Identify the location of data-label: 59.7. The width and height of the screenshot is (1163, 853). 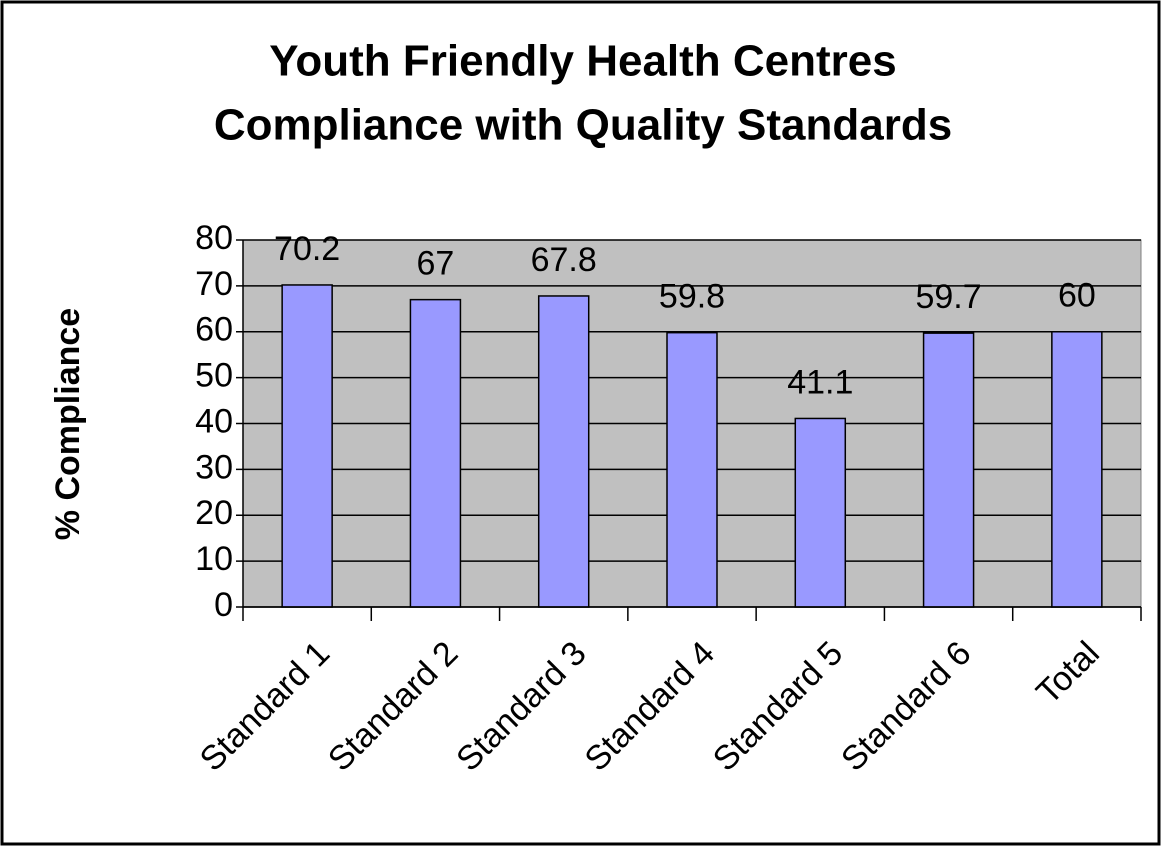
(948, 297).